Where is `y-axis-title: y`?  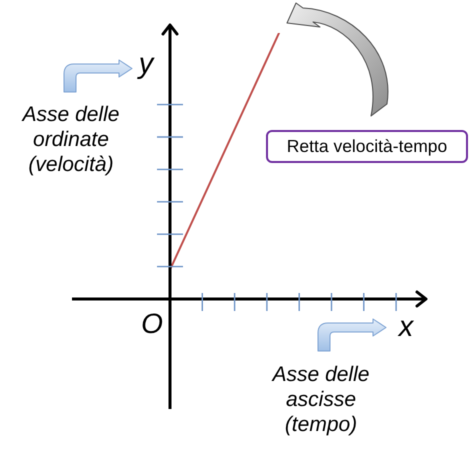 y-axis-title: y is located at coordinates (145, 64).